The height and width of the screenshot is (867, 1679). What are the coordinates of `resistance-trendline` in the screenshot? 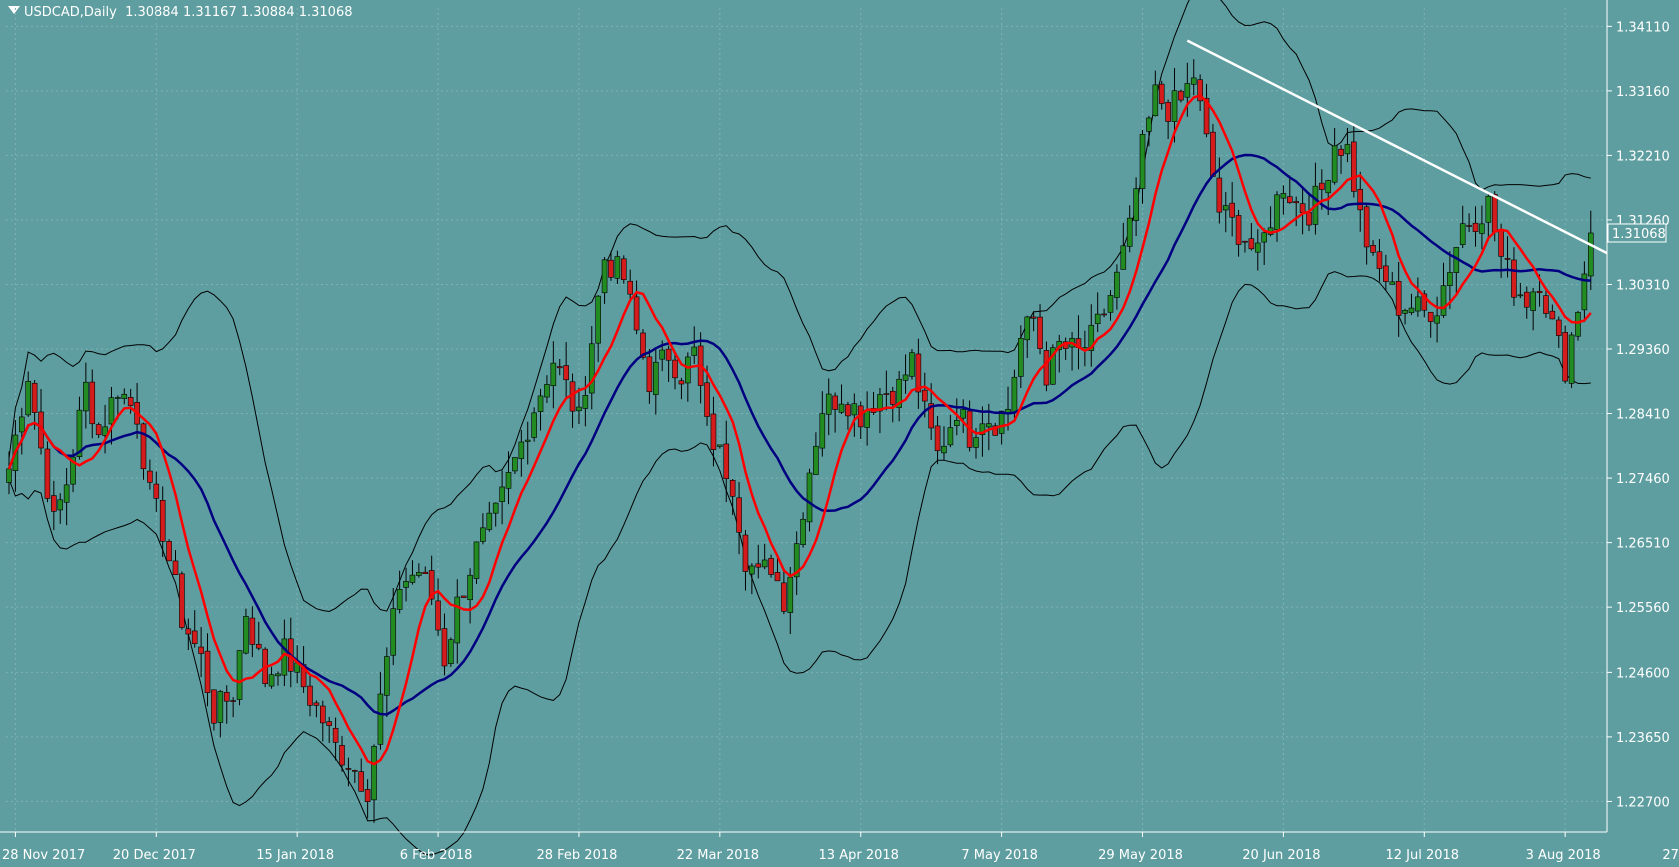 It's located at (1397, 147).